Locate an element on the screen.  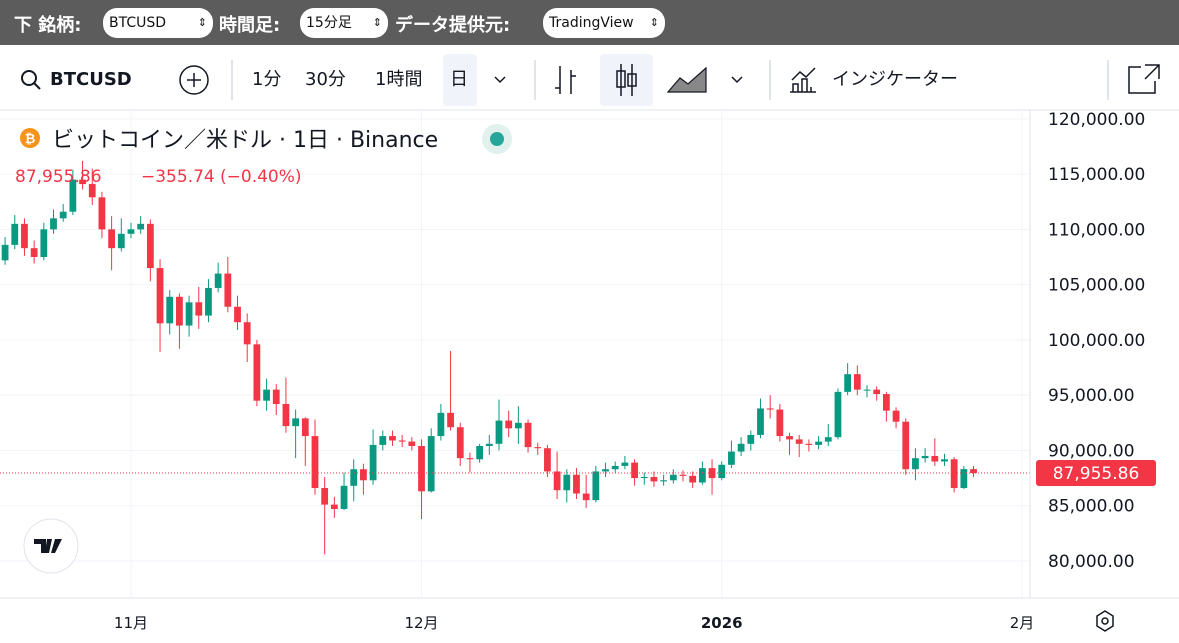
coin-icon is located at coordinates (30, 138).